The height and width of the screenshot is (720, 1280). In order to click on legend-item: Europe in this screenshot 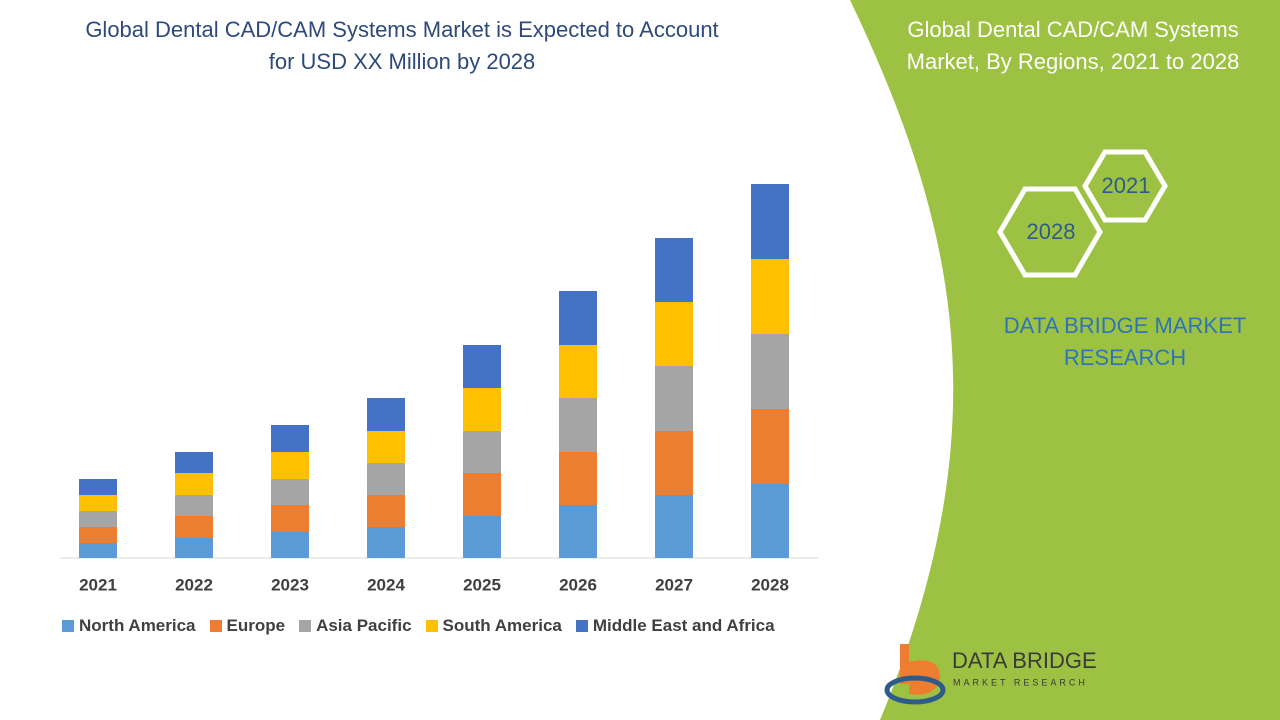, I will do `click(247, 626)`.